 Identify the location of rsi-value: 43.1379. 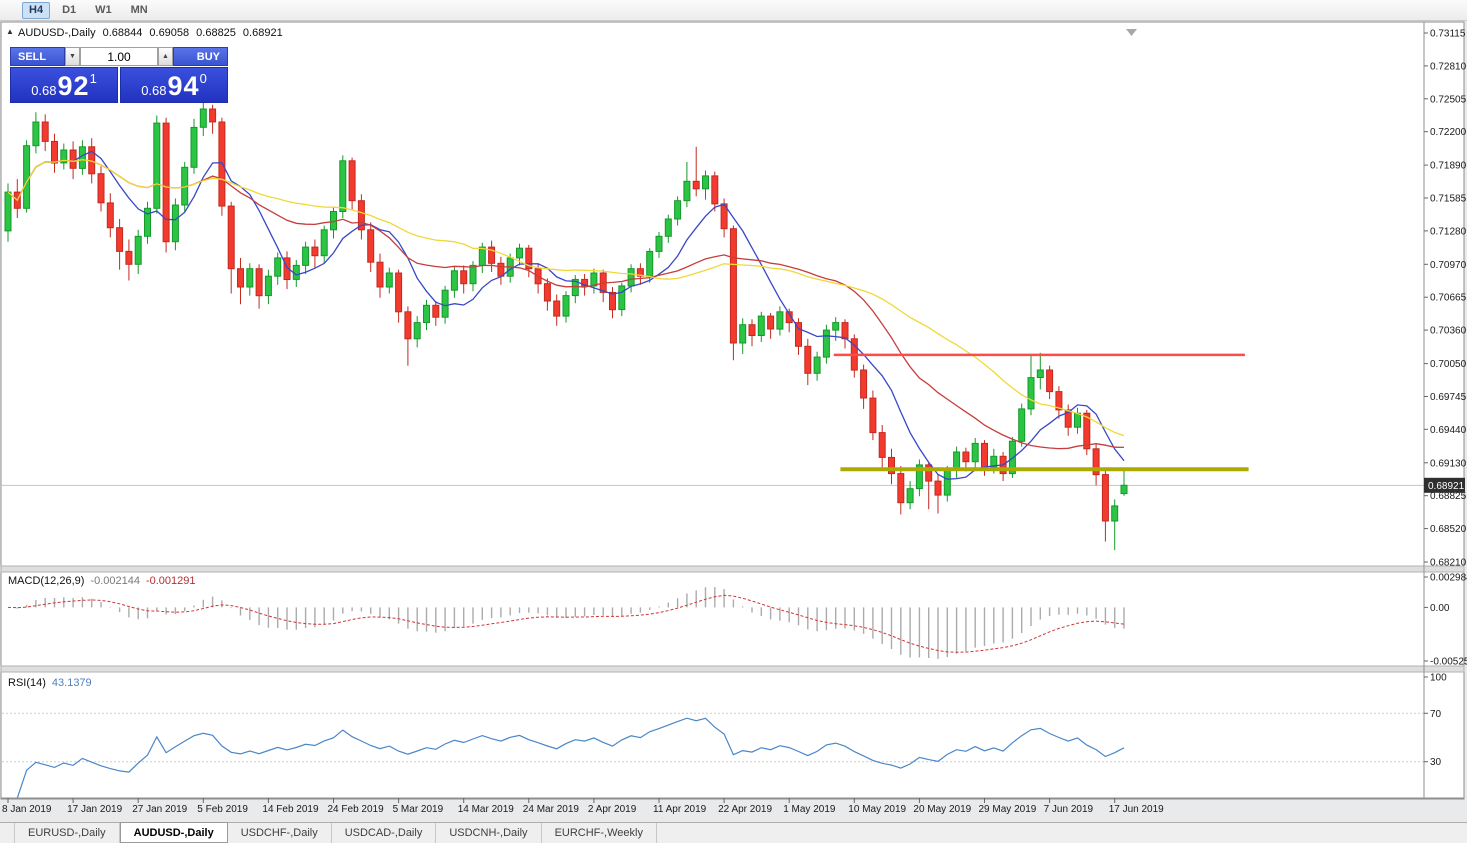
(71, 683).